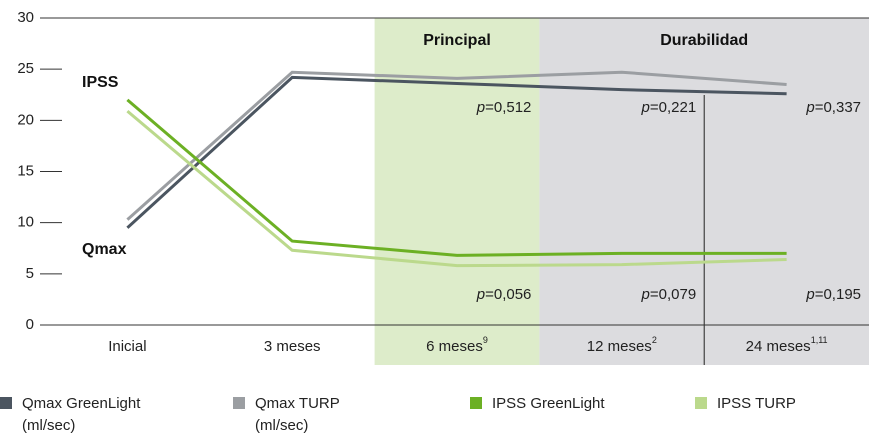 This screenshot has width=869, height=439. Describe the element at coordinates (756, 403) in the screenshot. I see `legend-label: IPSS TURP` at that location.